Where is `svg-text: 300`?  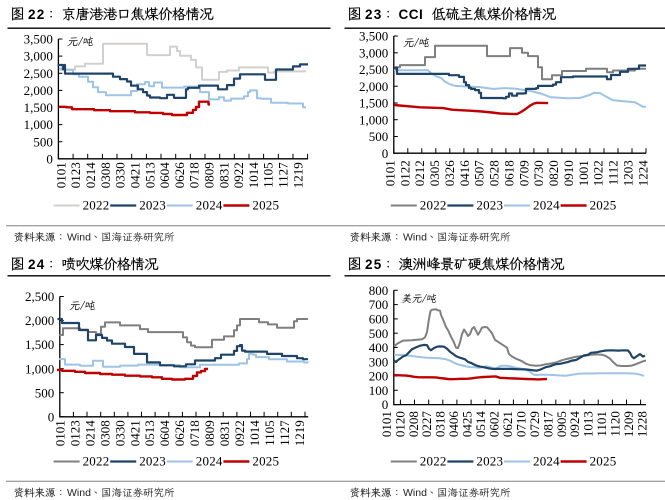
svg-text: 300 is located at coordinates (379, 361).